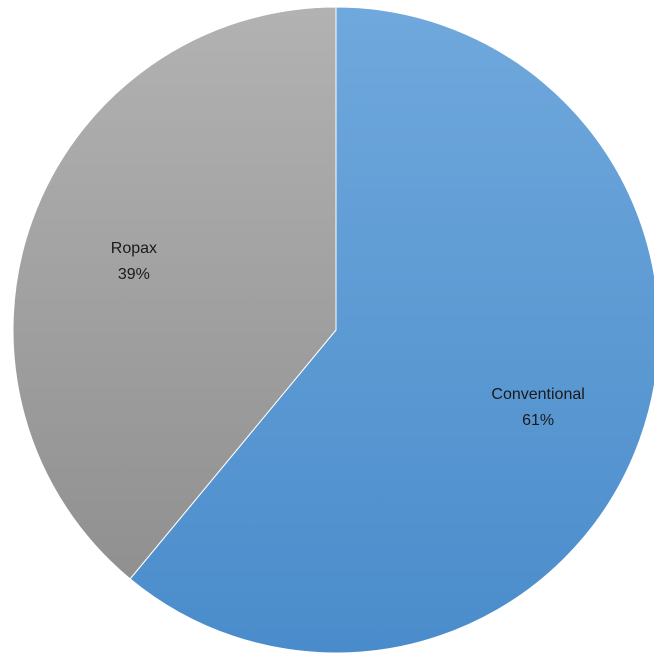  Describe the element at coordinates (134, 274) in the screenshot. I see `data-label-percent: 39%` at that location.